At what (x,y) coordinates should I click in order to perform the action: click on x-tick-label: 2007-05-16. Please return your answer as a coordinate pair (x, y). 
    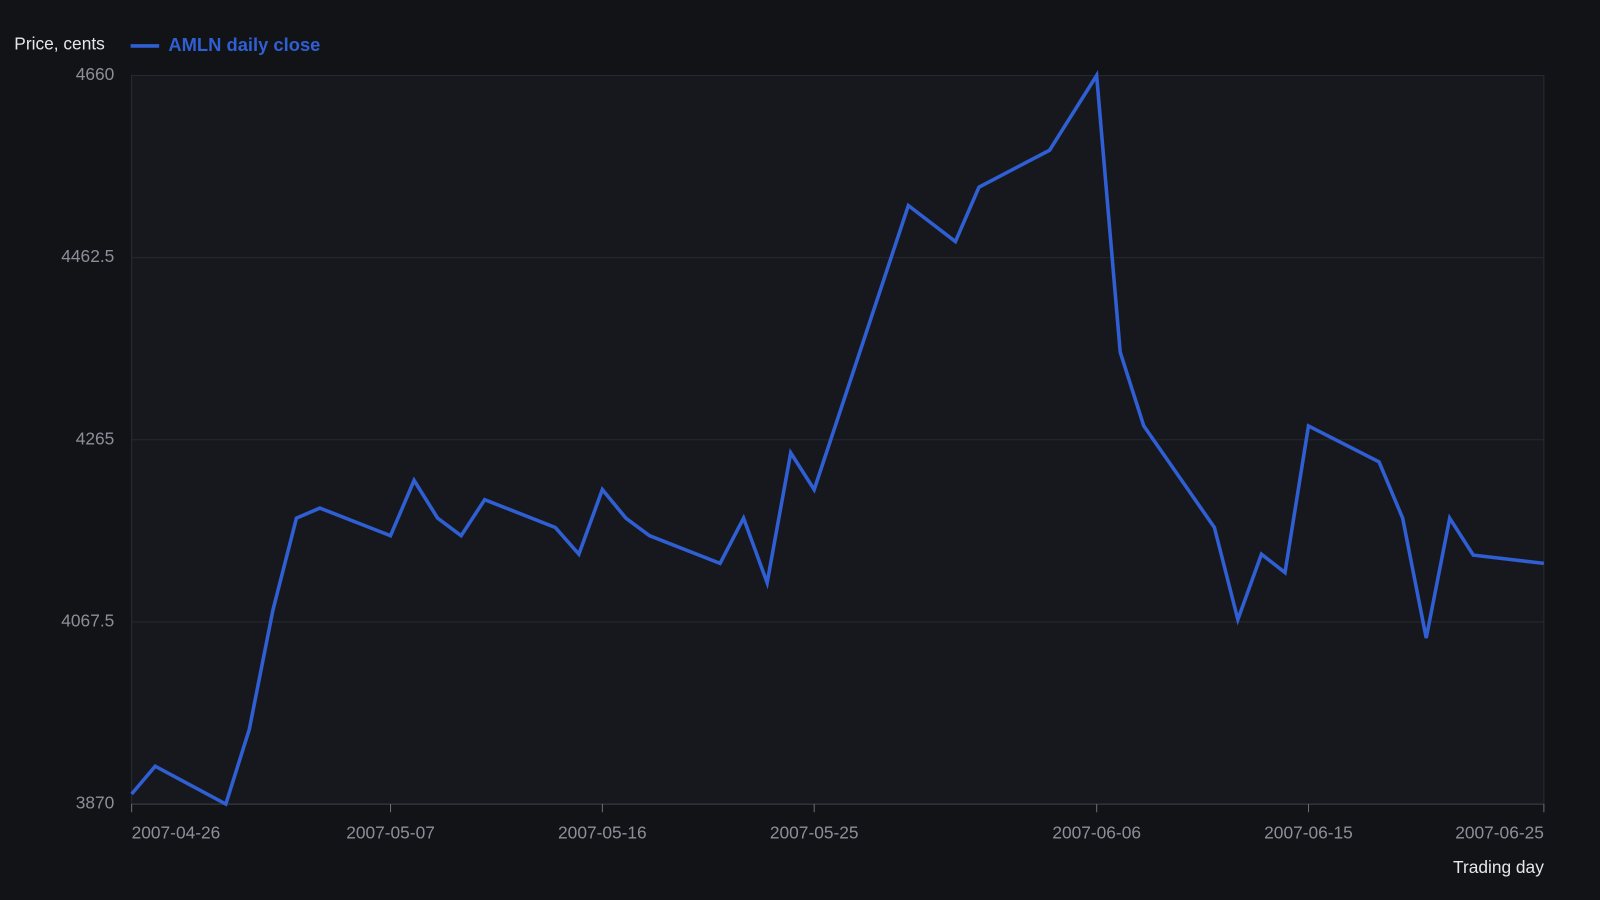
    Looking at the image, I should click on (602, 832).